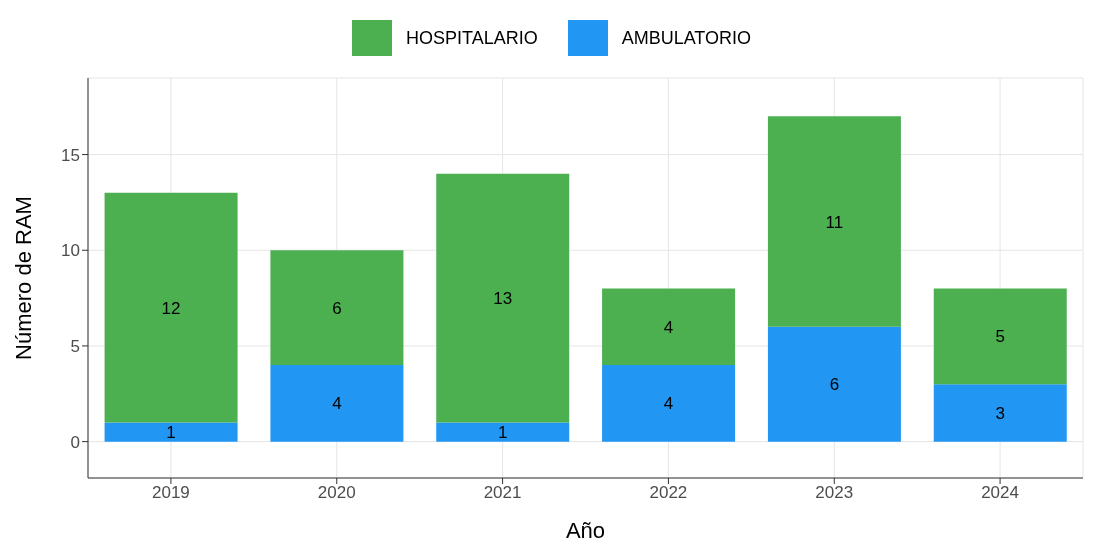 The width and height of the screenshot is (1103, 558). What do you see at coordinates (502, 493) in the screenshot?
I see `x-tick-label: 2021` at bounding box center [502, 493].